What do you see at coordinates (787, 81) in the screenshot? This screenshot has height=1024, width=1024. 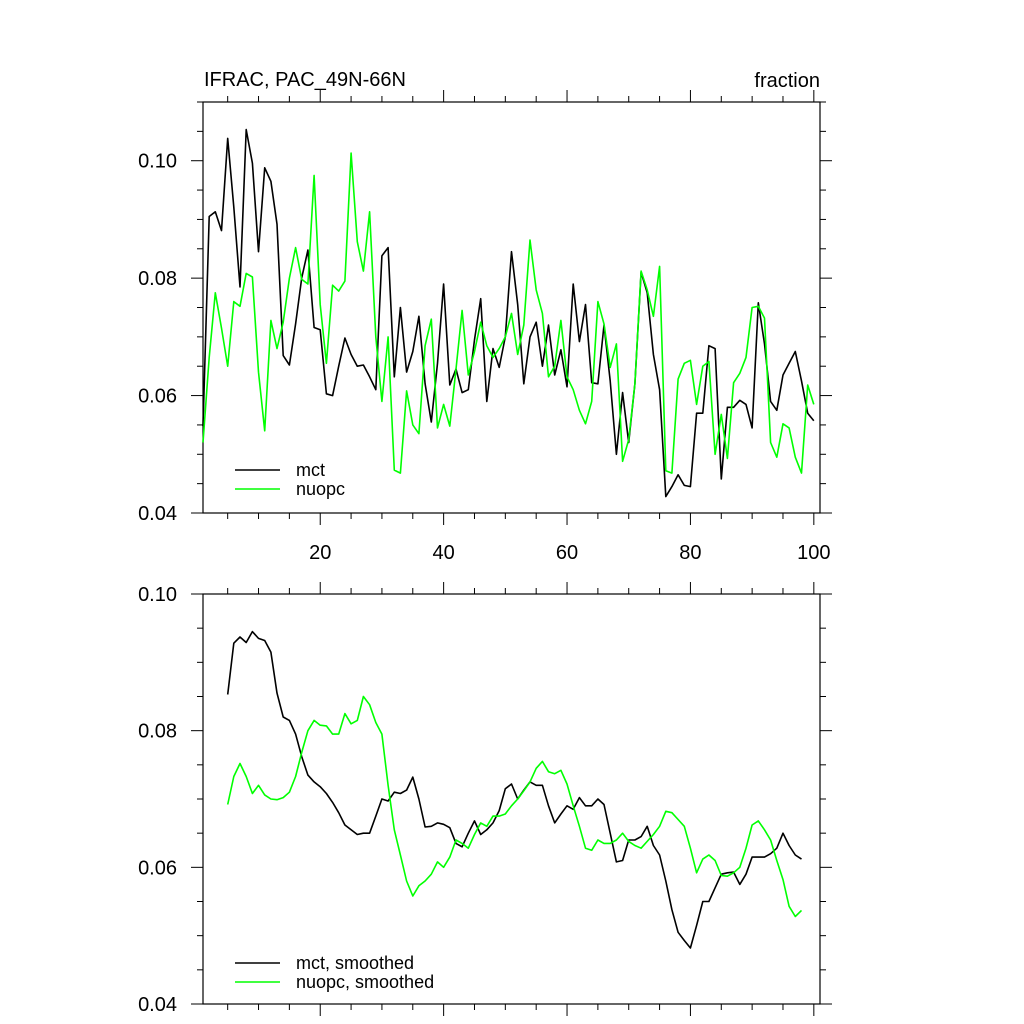 I see `chart-units: fraction` at bounding box center [787, 81].